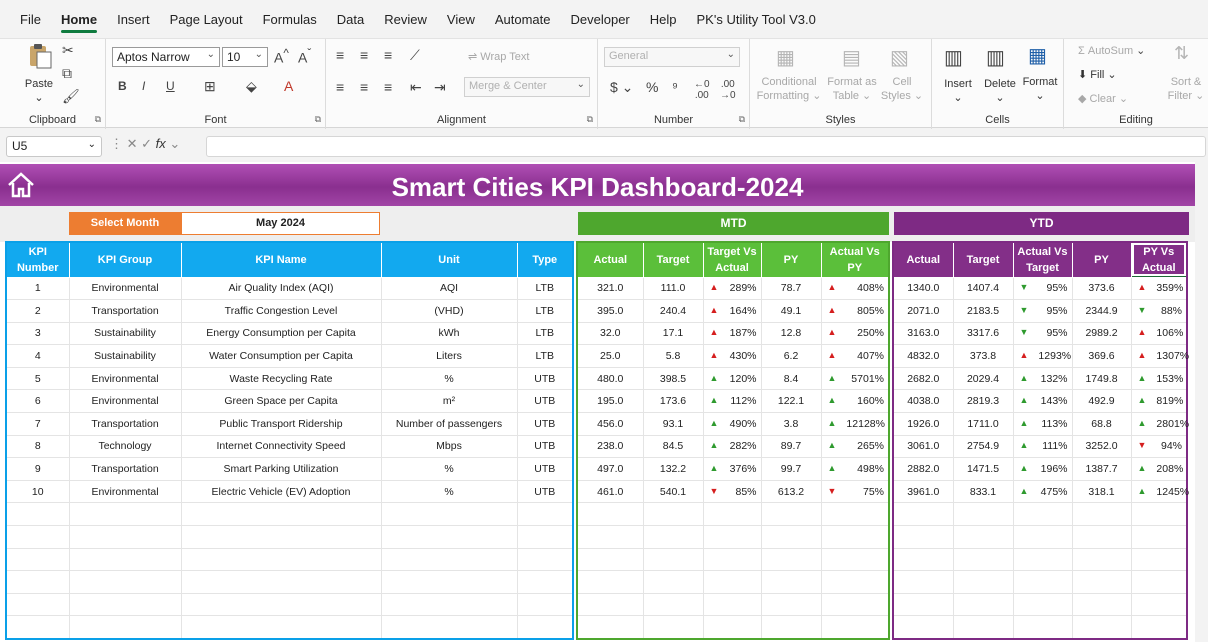 This screenshot has width=1208, height=642. I want to click on mtd-py-cell: 99.7, so click(791, 469).